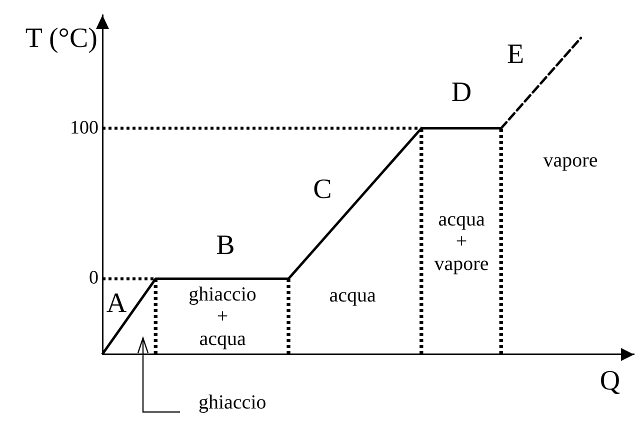 Image resolution: width=635 pixels, height=429 pixels. What do you see at coordinates (322, 189) in the screenshot?
I see `annotation: C` at bounding box center [322, 189].